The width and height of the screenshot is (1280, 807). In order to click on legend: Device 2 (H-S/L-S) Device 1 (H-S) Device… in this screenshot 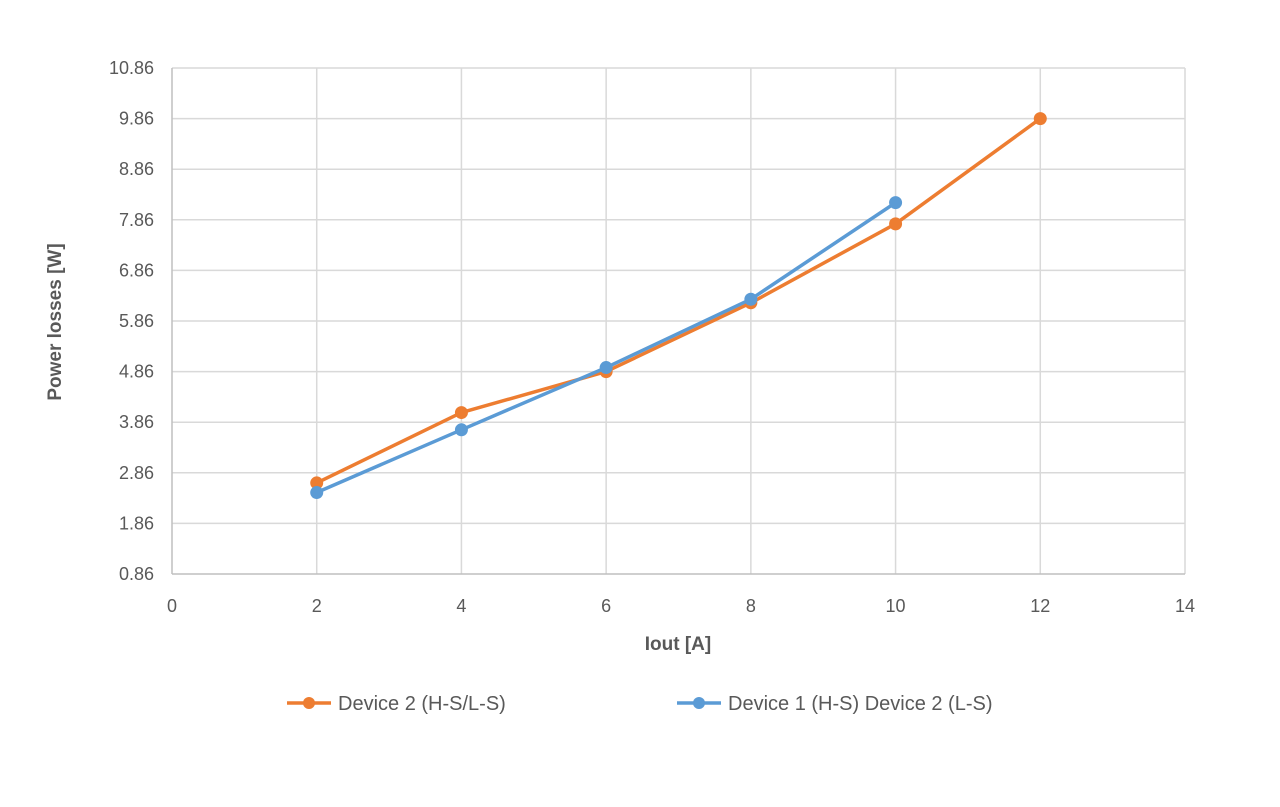, I will do `click(640, 704)`.